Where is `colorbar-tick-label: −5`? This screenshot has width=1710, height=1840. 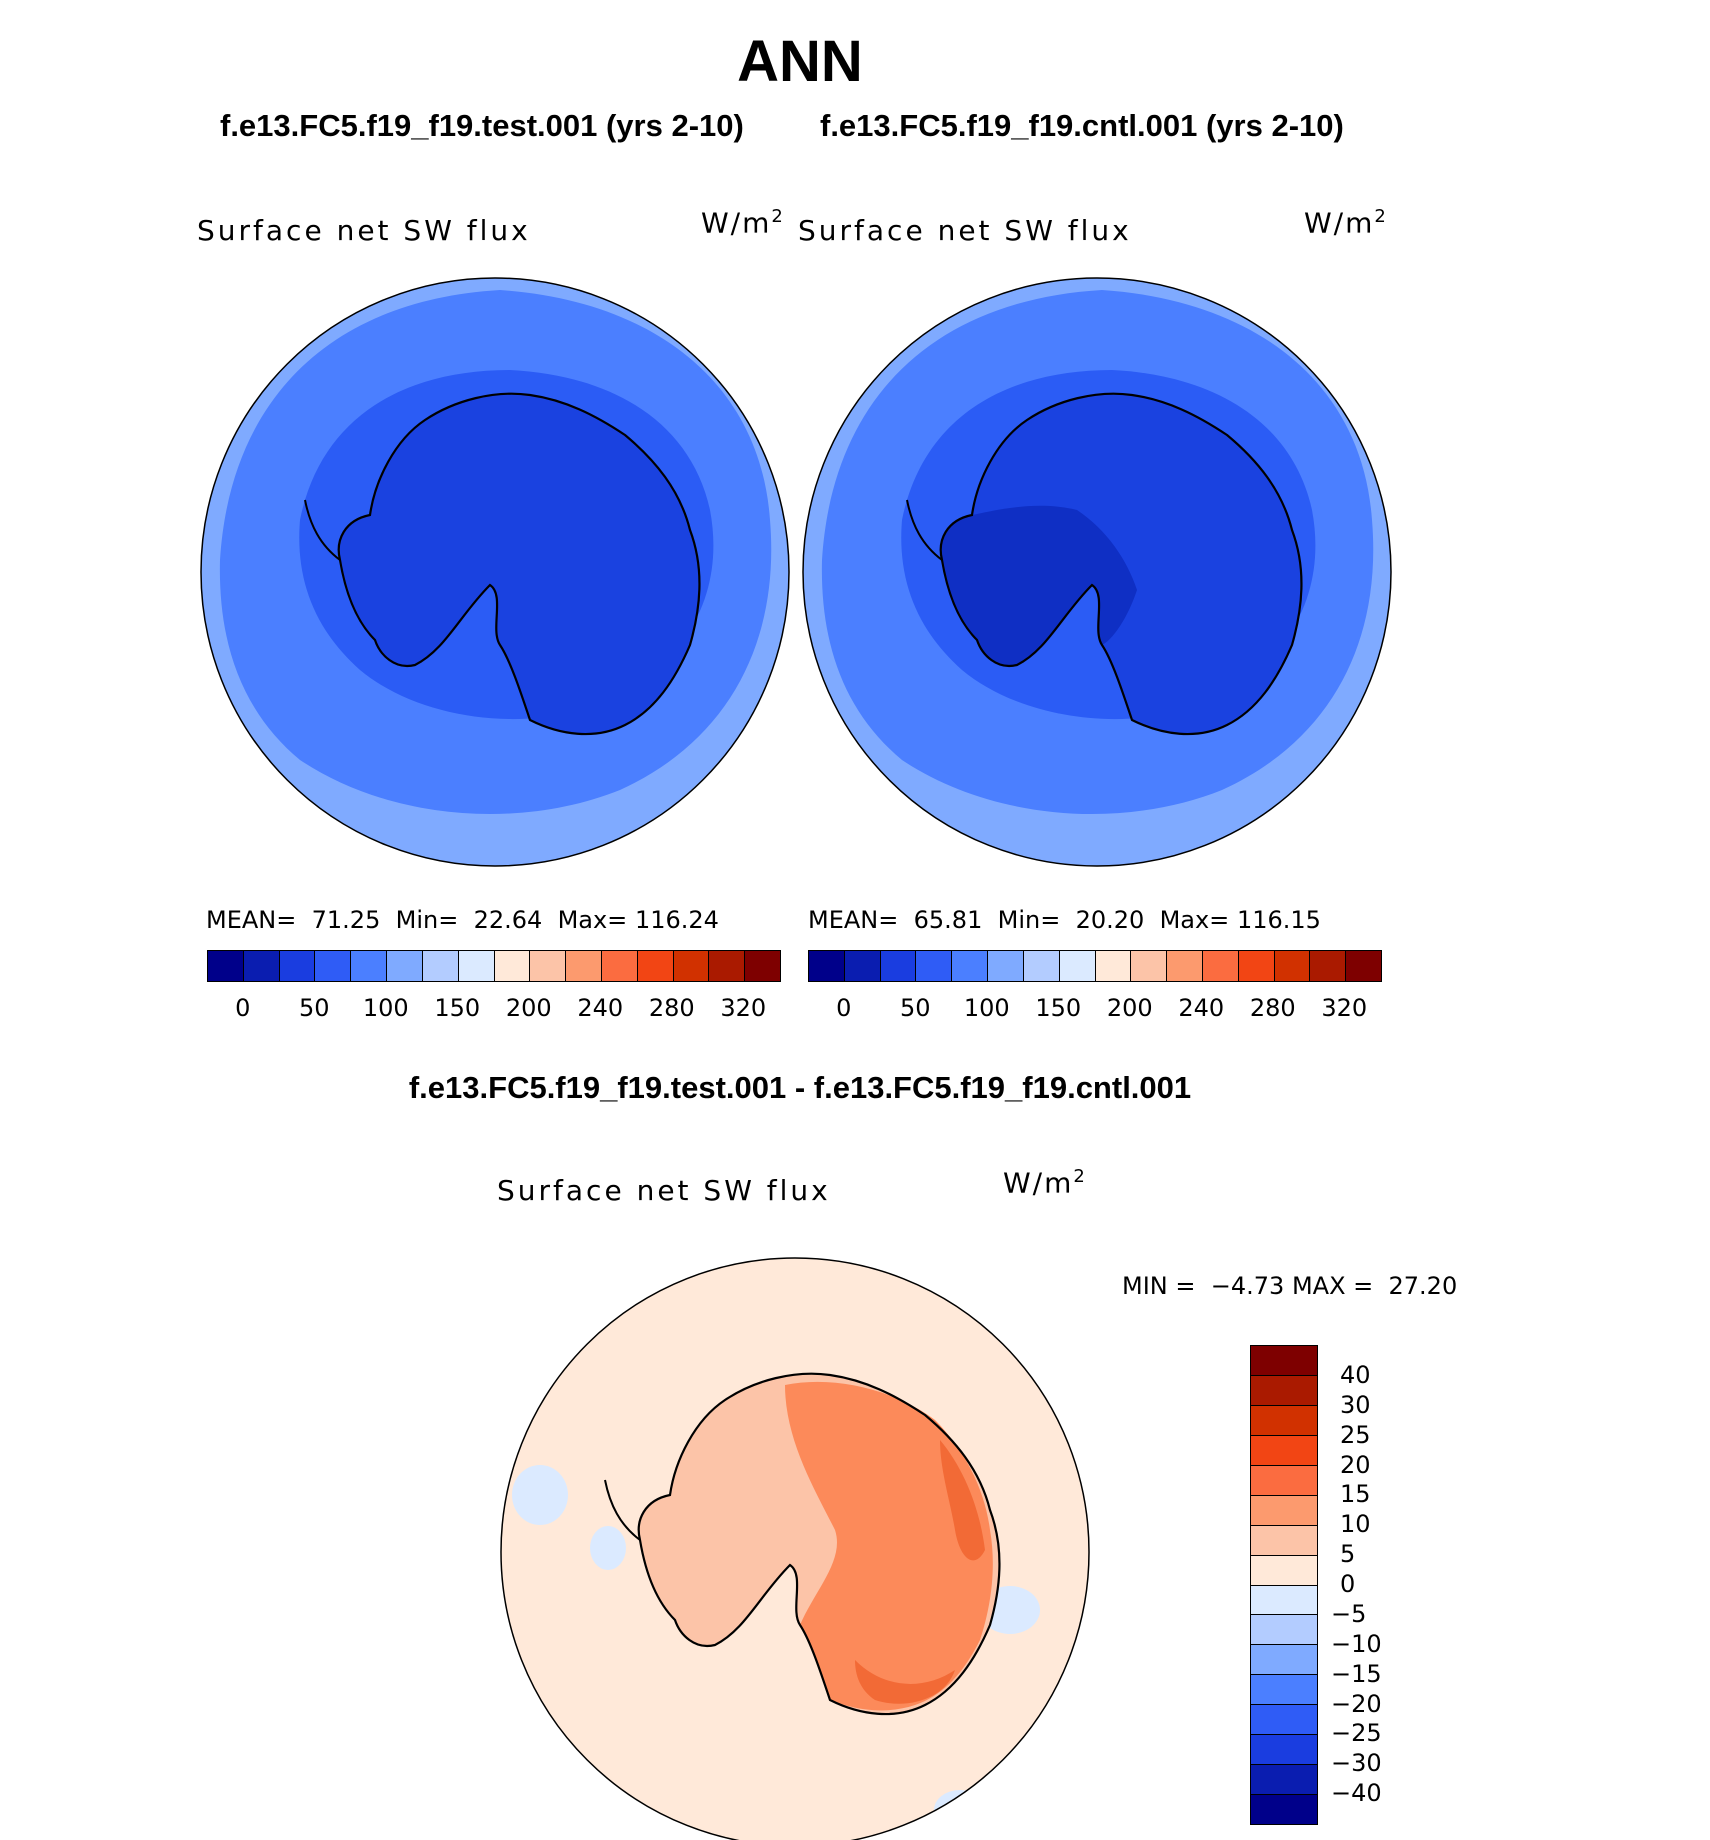
colorbar-tick-label: −5 is located at coordinates (1349, 1613).